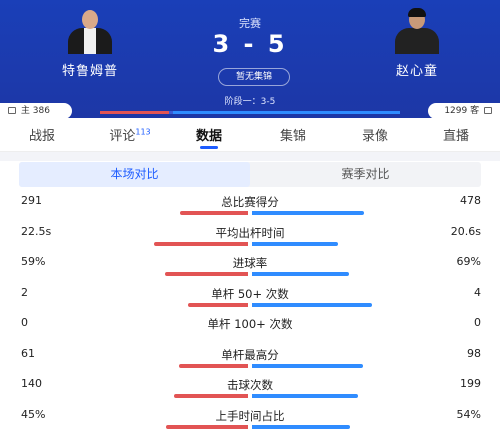  Describe the element at coordinates (250, 232) in the screenshot. I see `stat-label: 平均出杆时间` at that location.